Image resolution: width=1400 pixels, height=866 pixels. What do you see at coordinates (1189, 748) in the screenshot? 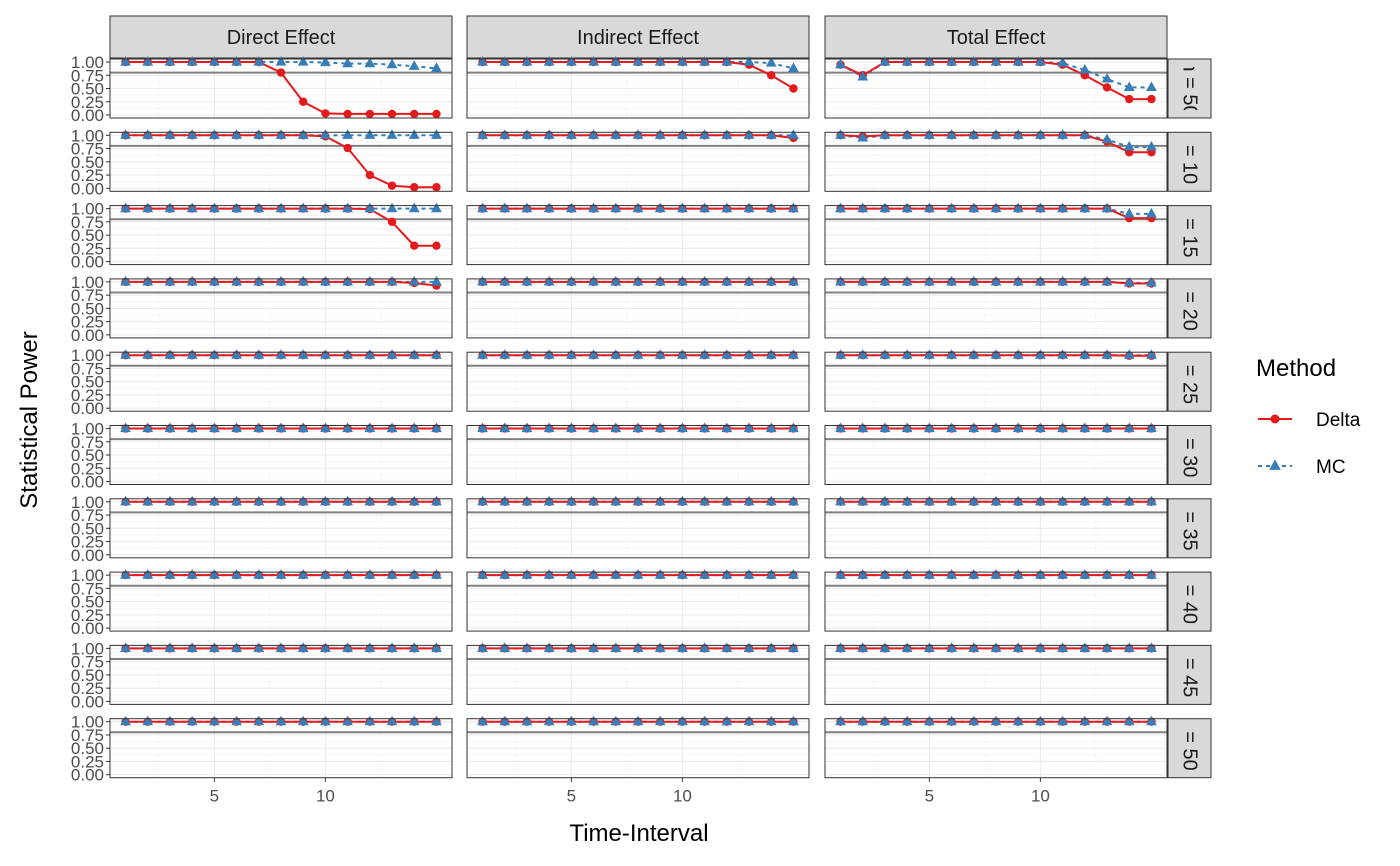
I see `row-strip-n-500: n = 500` at bounding box center [1189, 748].